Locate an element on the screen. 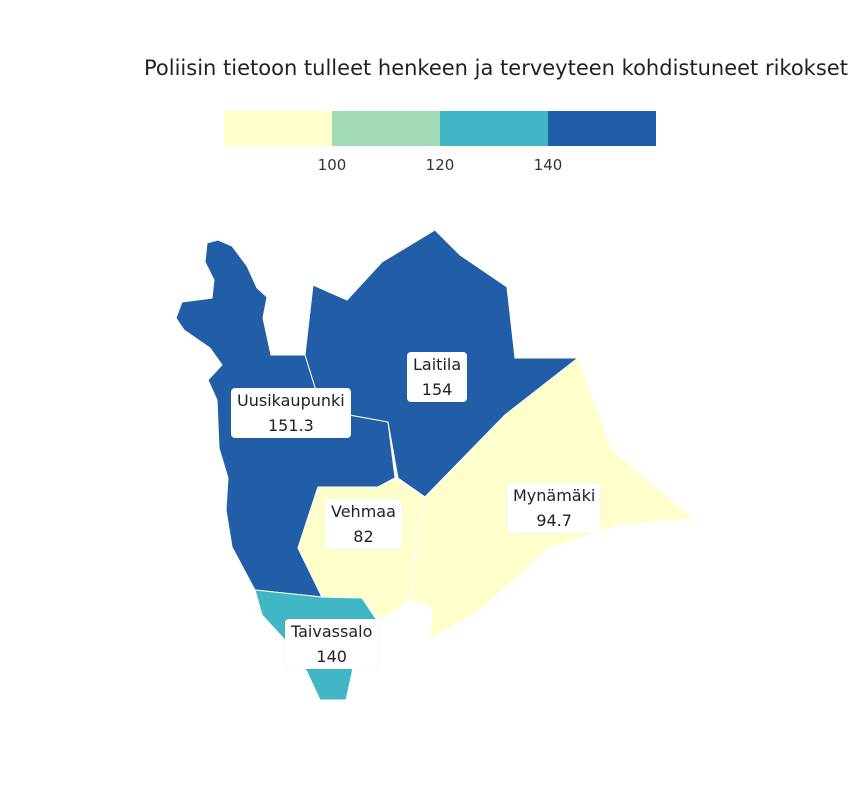 The width and height of the screenshot is (864, 792). region-label-laitila: Laitila 154 is located at coordinates (437, 377).